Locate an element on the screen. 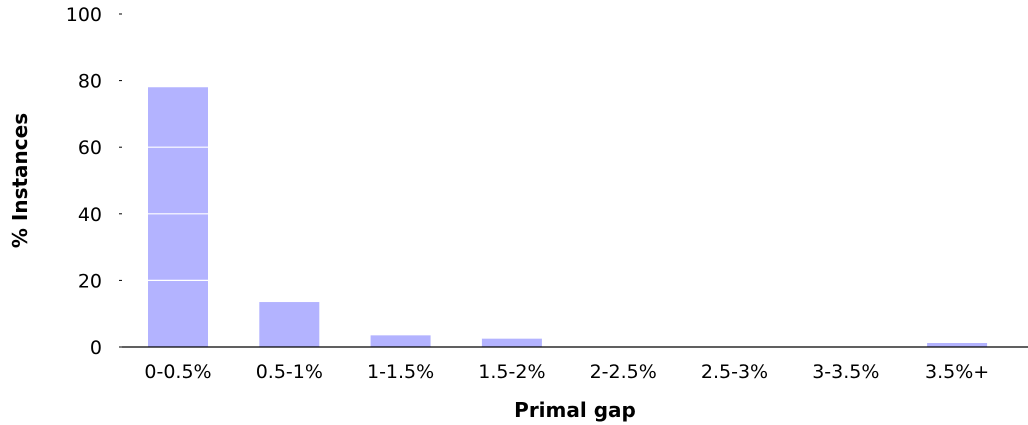 This screenshot has height=425, width=1028. bar-0-0.5% is located at coordinates (178, 217).